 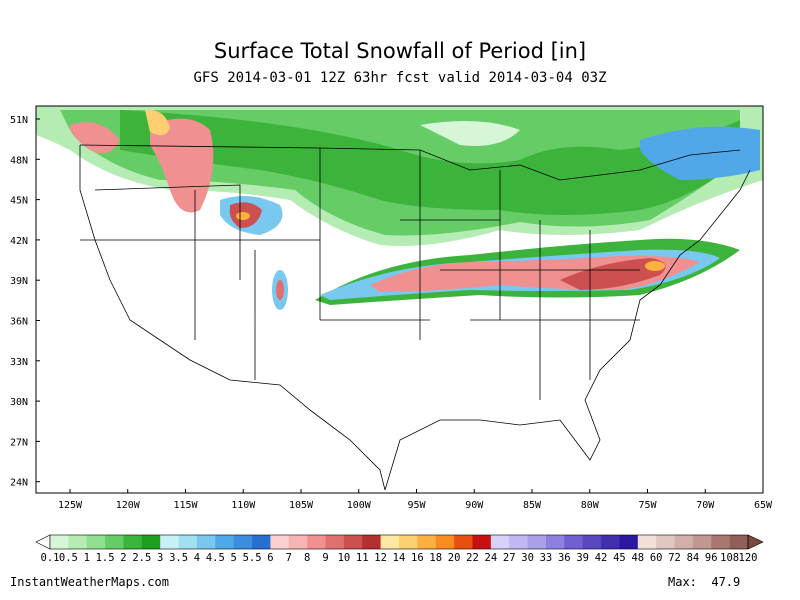 I want to click on colorbar-label: 14, so click(x=399, y=558).